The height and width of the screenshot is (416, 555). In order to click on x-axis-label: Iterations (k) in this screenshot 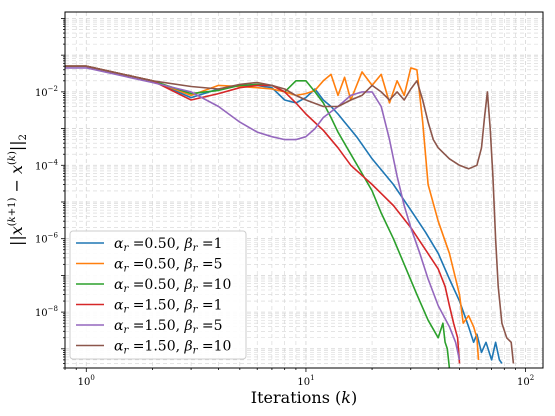, I will do `click(304, 397)`.